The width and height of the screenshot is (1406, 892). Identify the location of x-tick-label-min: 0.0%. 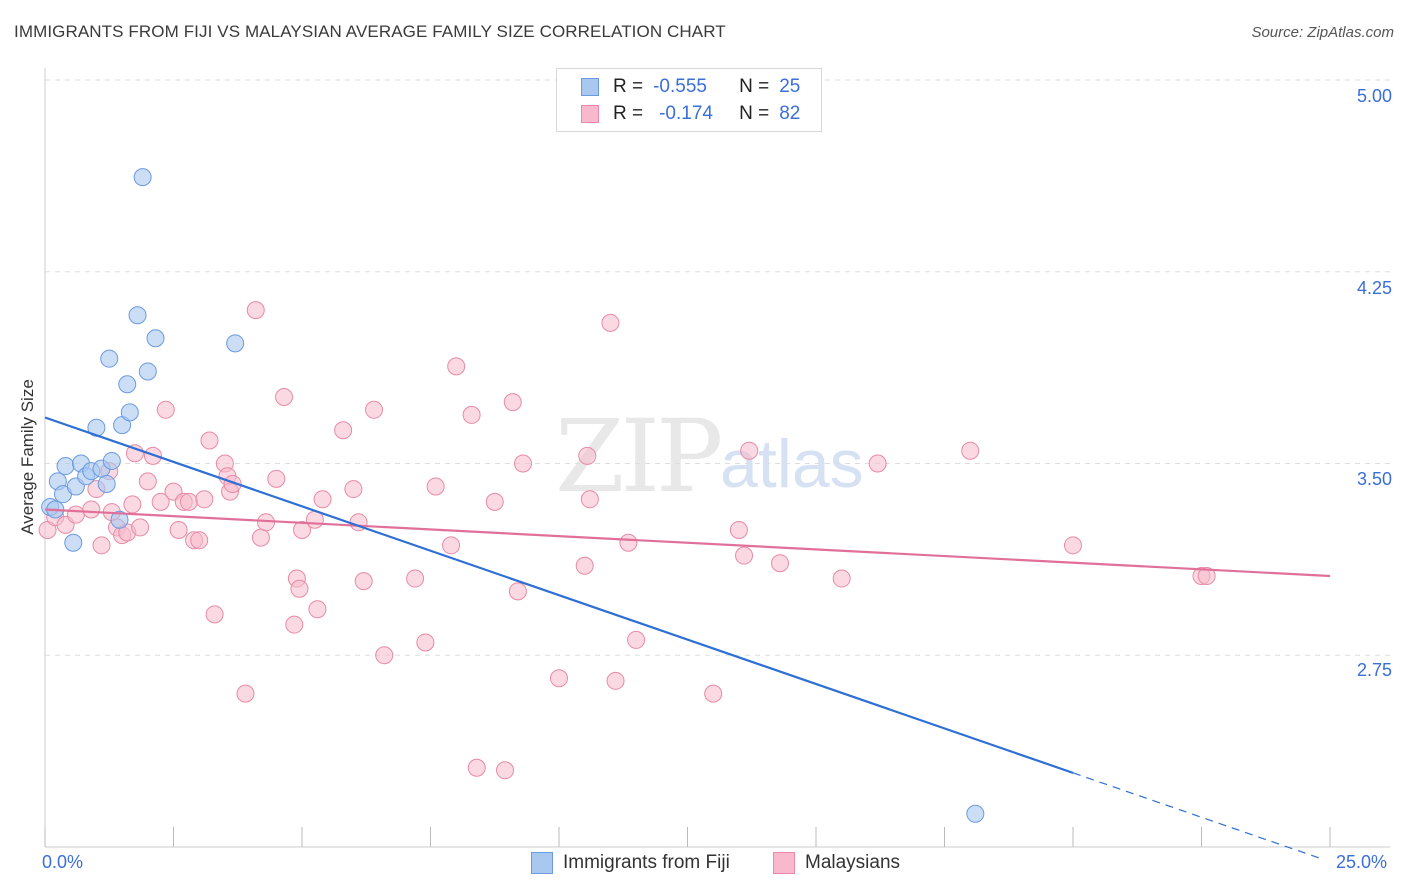
(63, 862).